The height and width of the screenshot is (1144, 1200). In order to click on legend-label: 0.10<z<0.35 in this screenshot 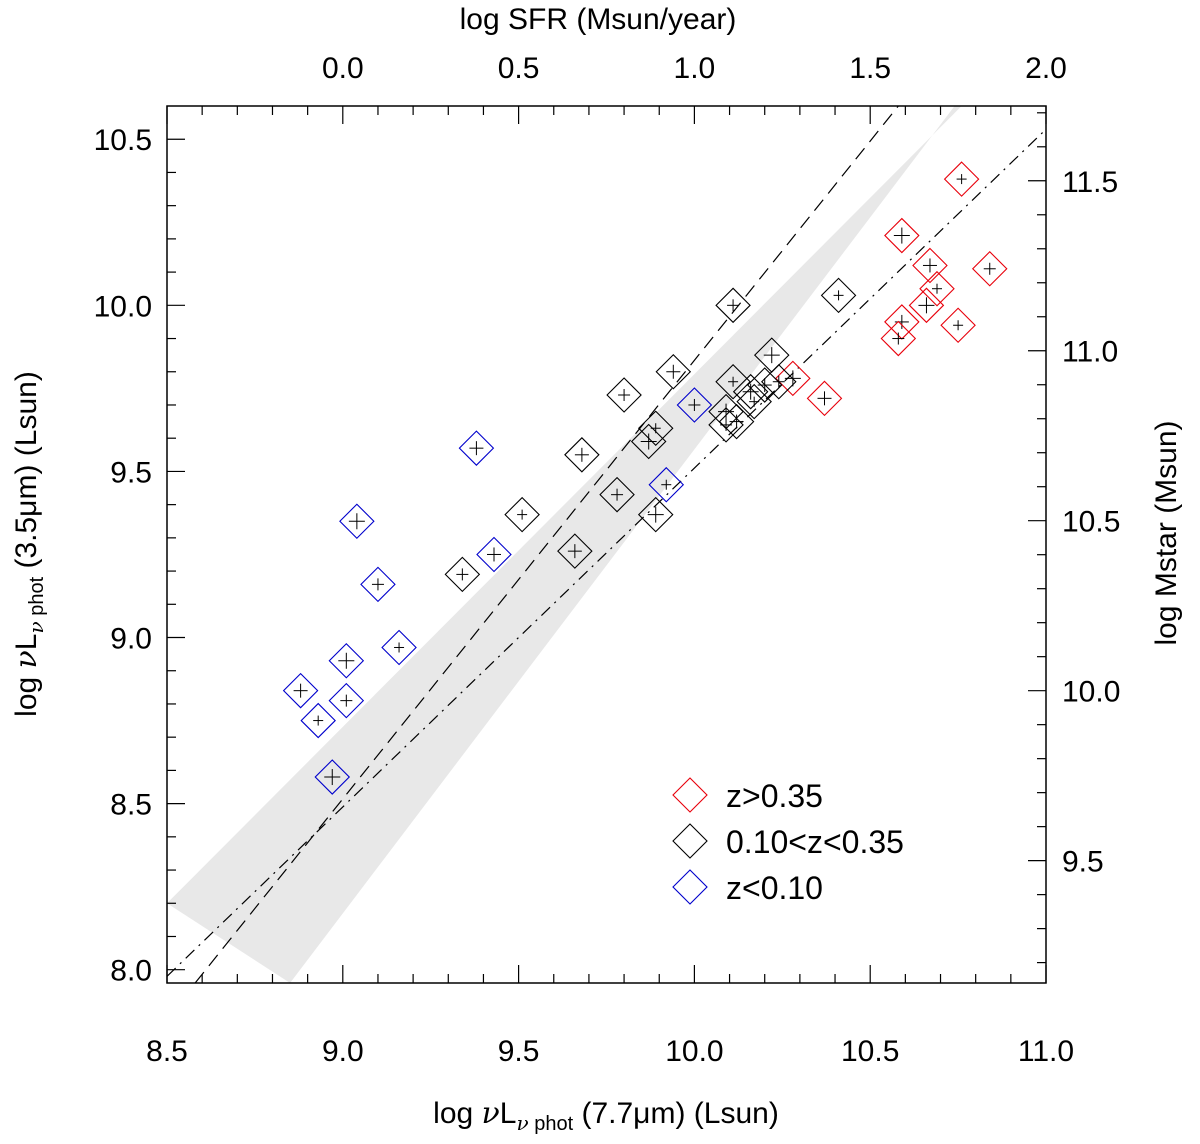, I will do `click(815, 842)`.